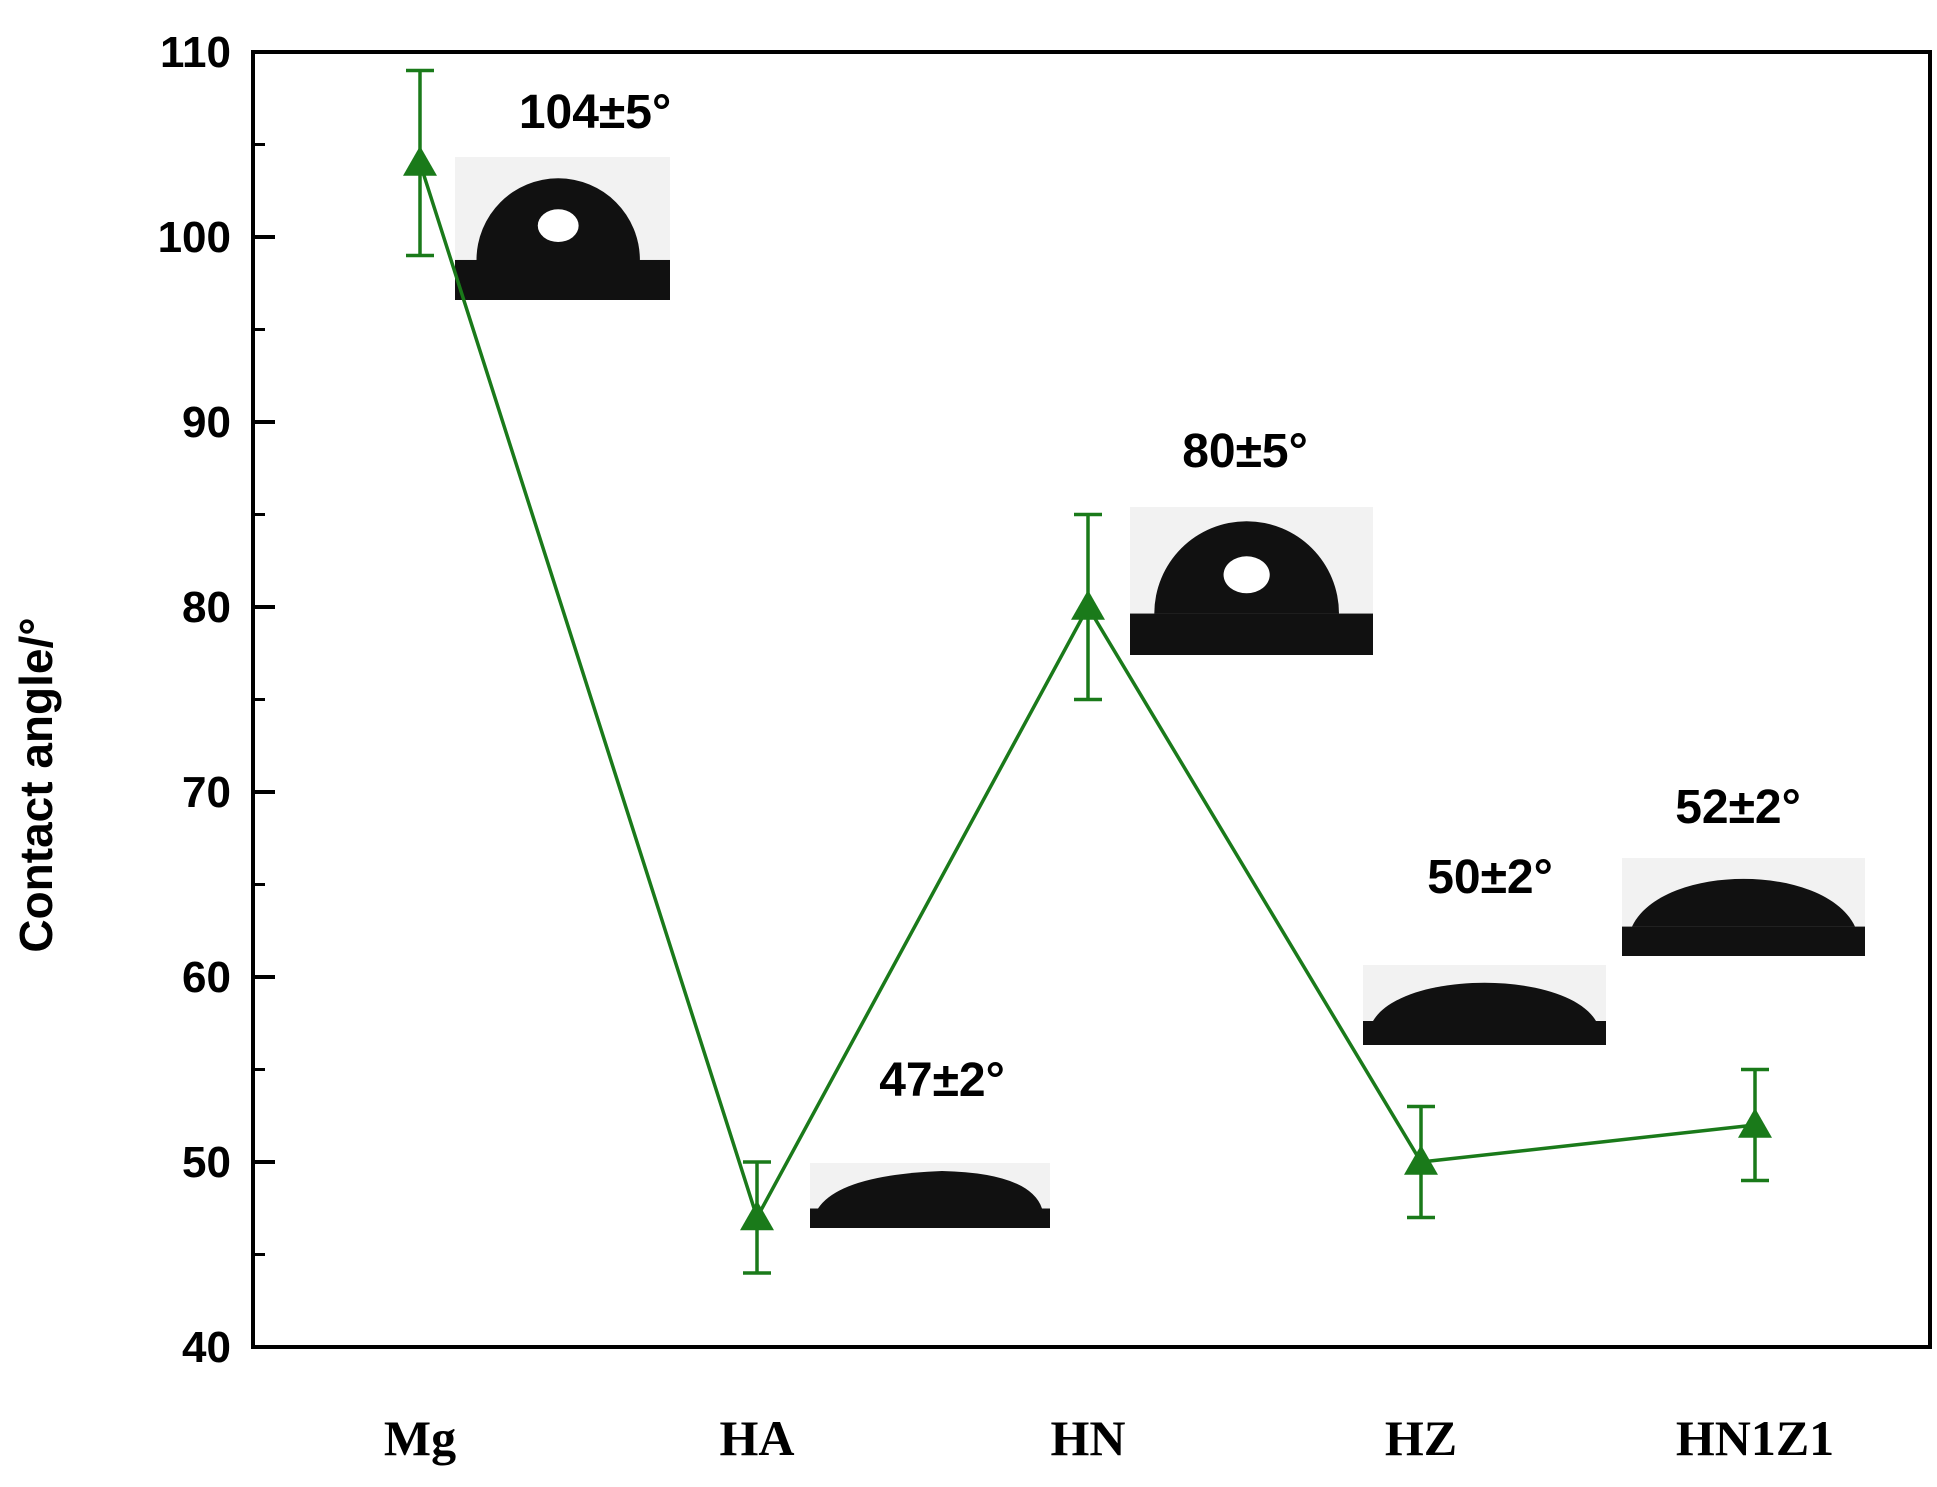 This screenshot has width=1937, height=1487. Describe the element at coordinates (195, 52) in the screenshot. I see `y-tick-label-110: 110` at that location.